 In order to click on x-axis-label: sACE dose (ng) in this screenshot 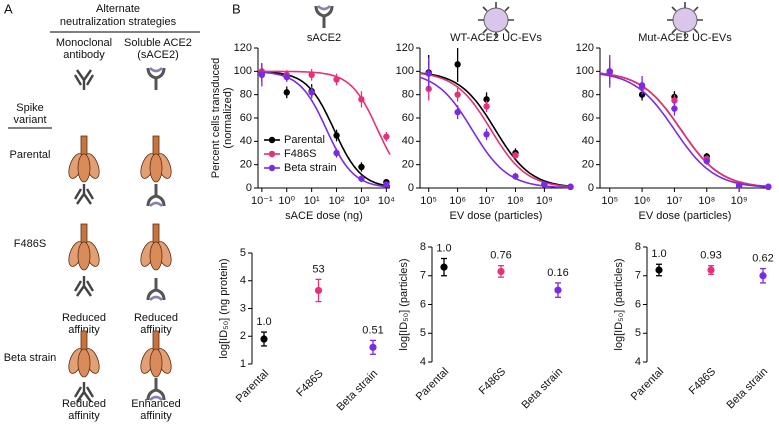, I will do `click(324, 216)`.